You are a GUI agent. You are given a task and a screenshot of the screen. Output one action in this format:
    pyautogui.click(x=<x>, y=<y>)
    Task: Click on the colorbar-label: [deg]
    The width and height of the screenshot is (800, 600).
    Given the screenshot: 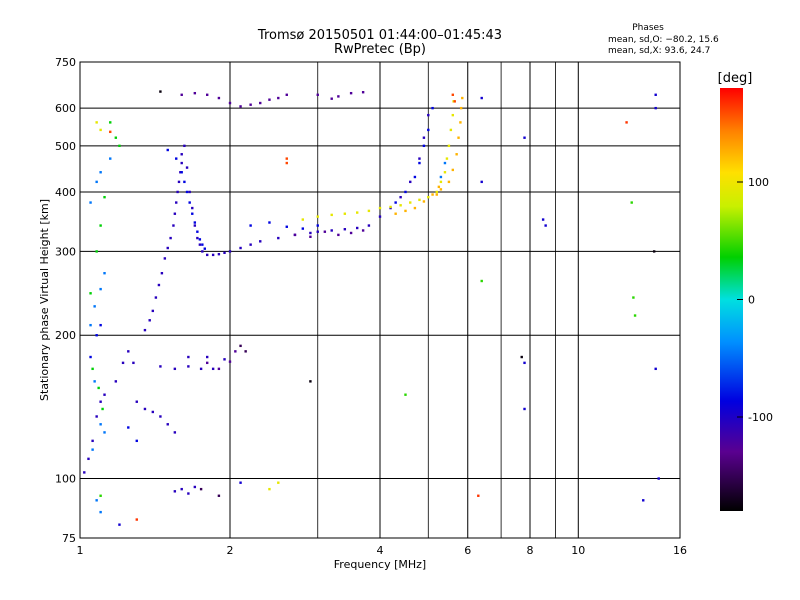 What is the action you would take?
    pyautogui.click(x=735, y=78)
    